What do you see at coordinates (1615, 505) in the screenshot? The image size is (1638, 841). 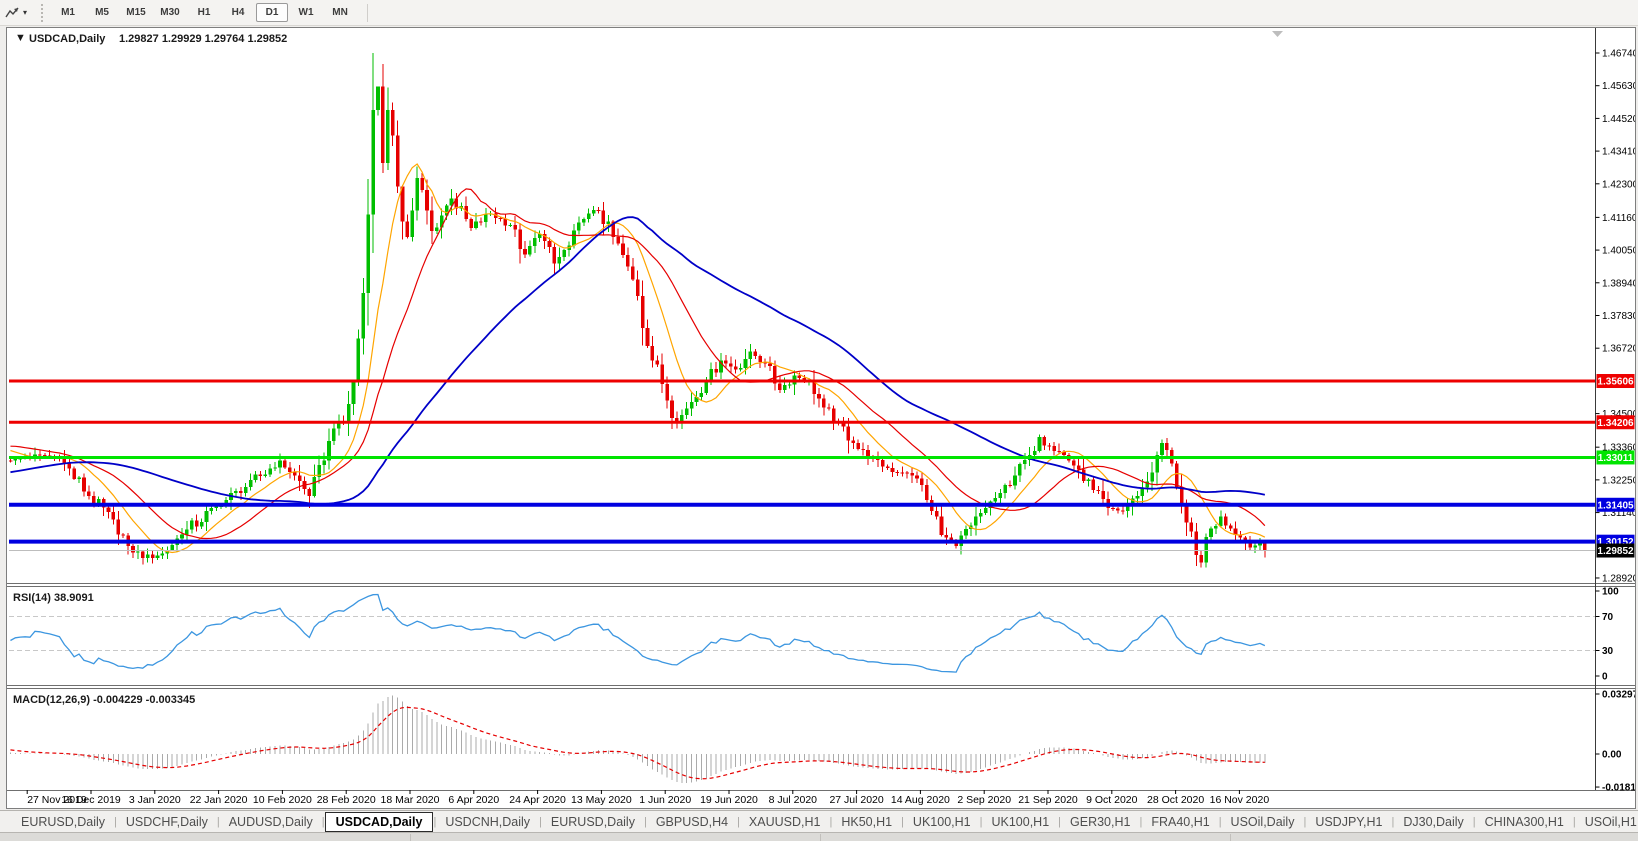 I see `svg-text: 1.31405` at bounding box center [1615, 505].